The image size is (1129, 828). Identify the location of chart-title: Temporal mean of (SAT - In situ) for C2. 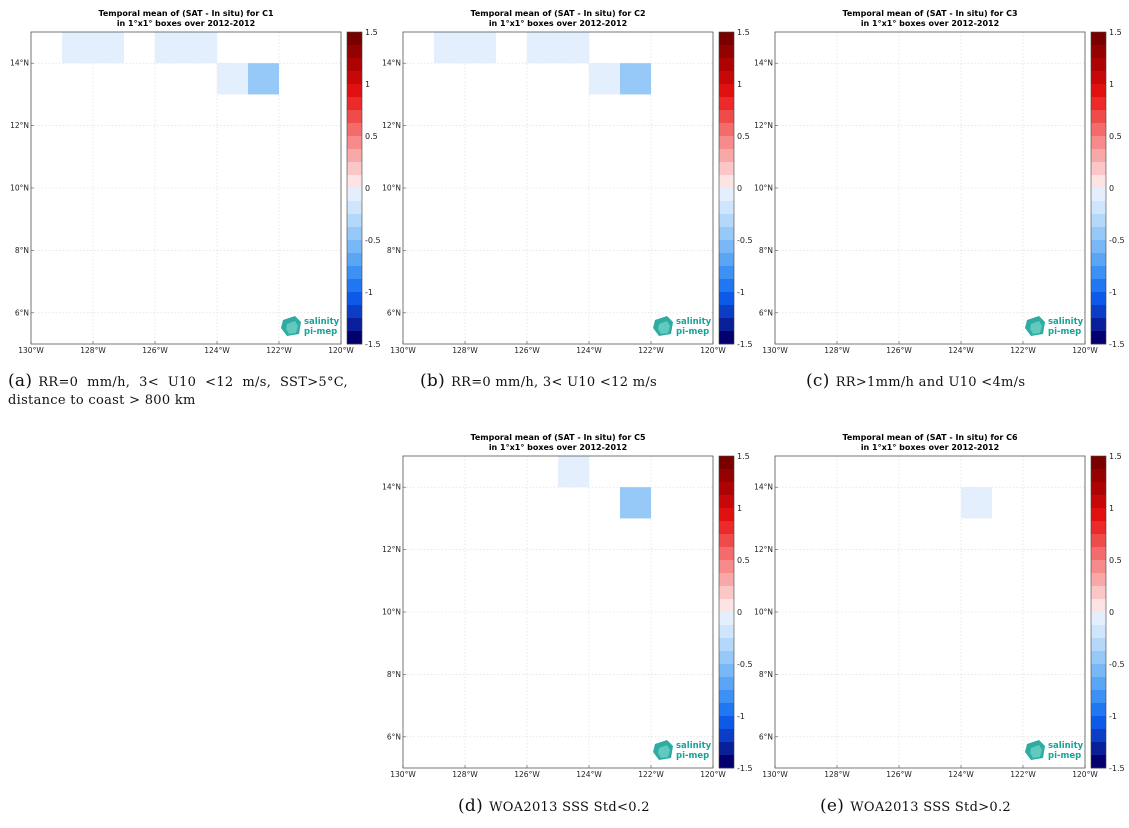
(557, 13).